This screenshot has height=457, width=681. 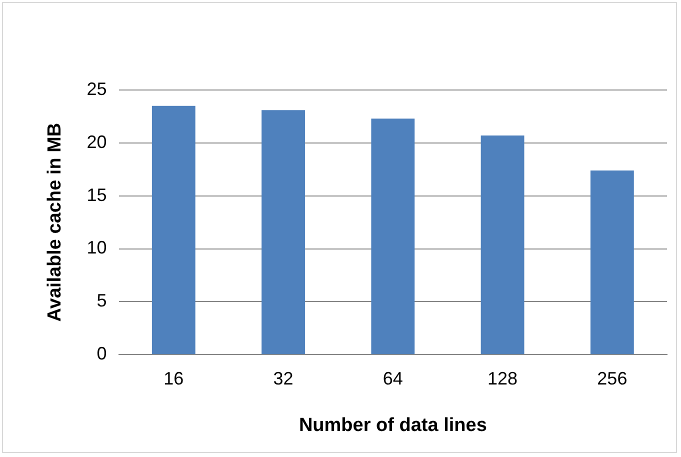 I want to click on y-tick-label: 20, so click(x=96, y=142).